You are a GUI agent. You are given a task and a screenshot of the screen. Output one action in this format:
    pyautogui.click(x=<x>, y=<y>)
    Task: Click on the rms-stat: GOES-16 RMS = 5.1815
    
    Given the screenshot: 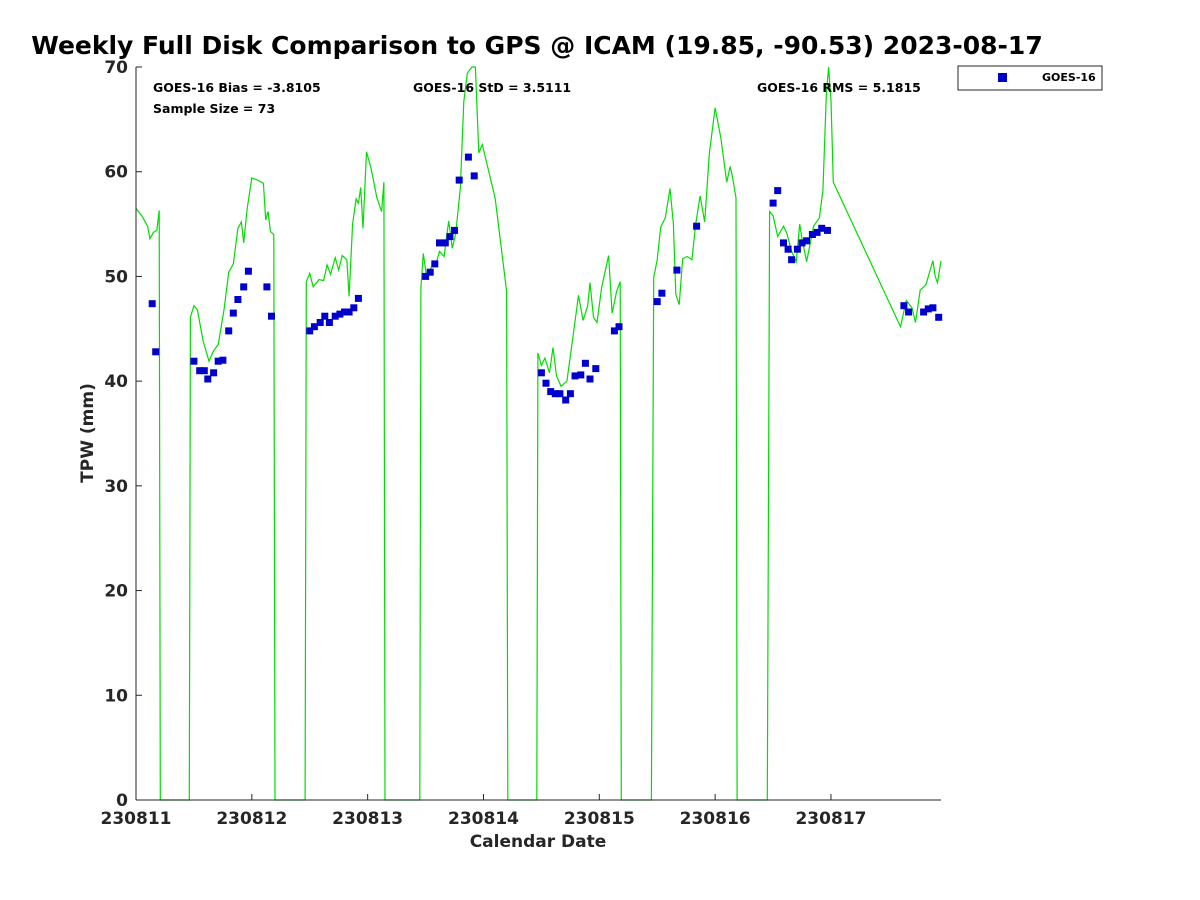 What is the action you would take?
    pyautogui.click(x=839, y=87)
    